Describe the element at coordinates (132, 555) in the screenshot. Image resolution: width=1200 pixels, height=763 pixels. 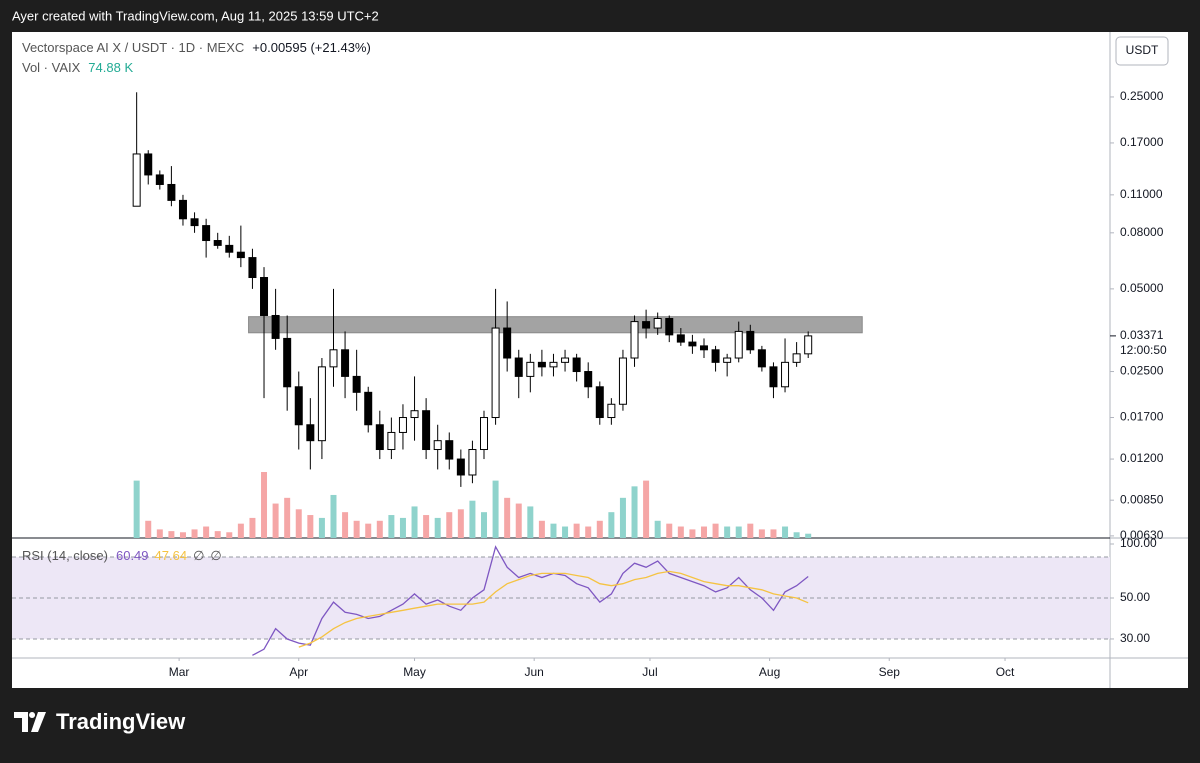
I see `rsi-value: 60.49` at that location.